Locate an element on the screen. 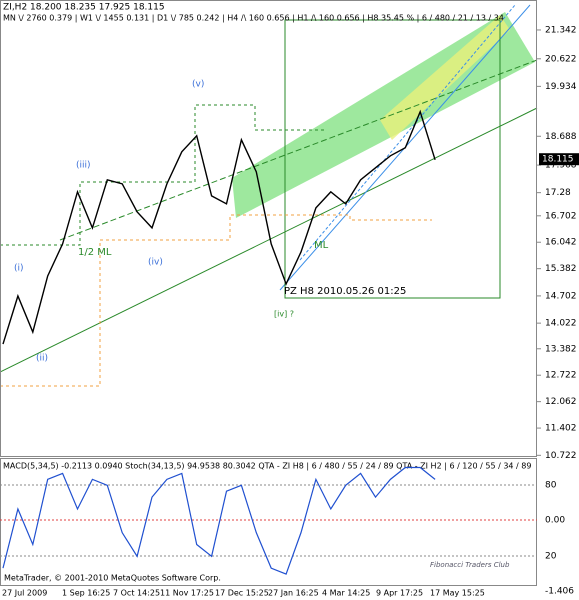  current-price-label: 18.115 is located at coordinates (558, 160).